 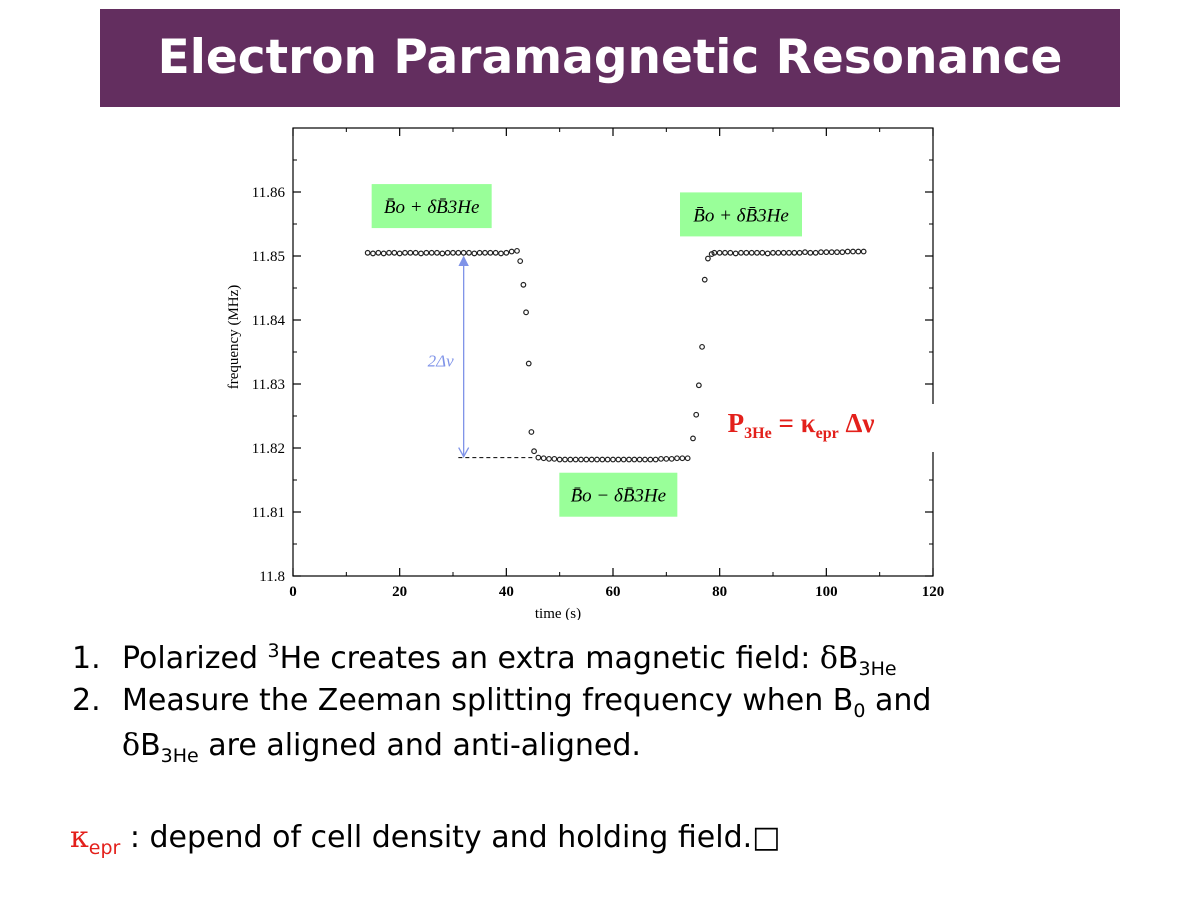 I want to click on x-tick-label: 120, so click(x=933, y=592).